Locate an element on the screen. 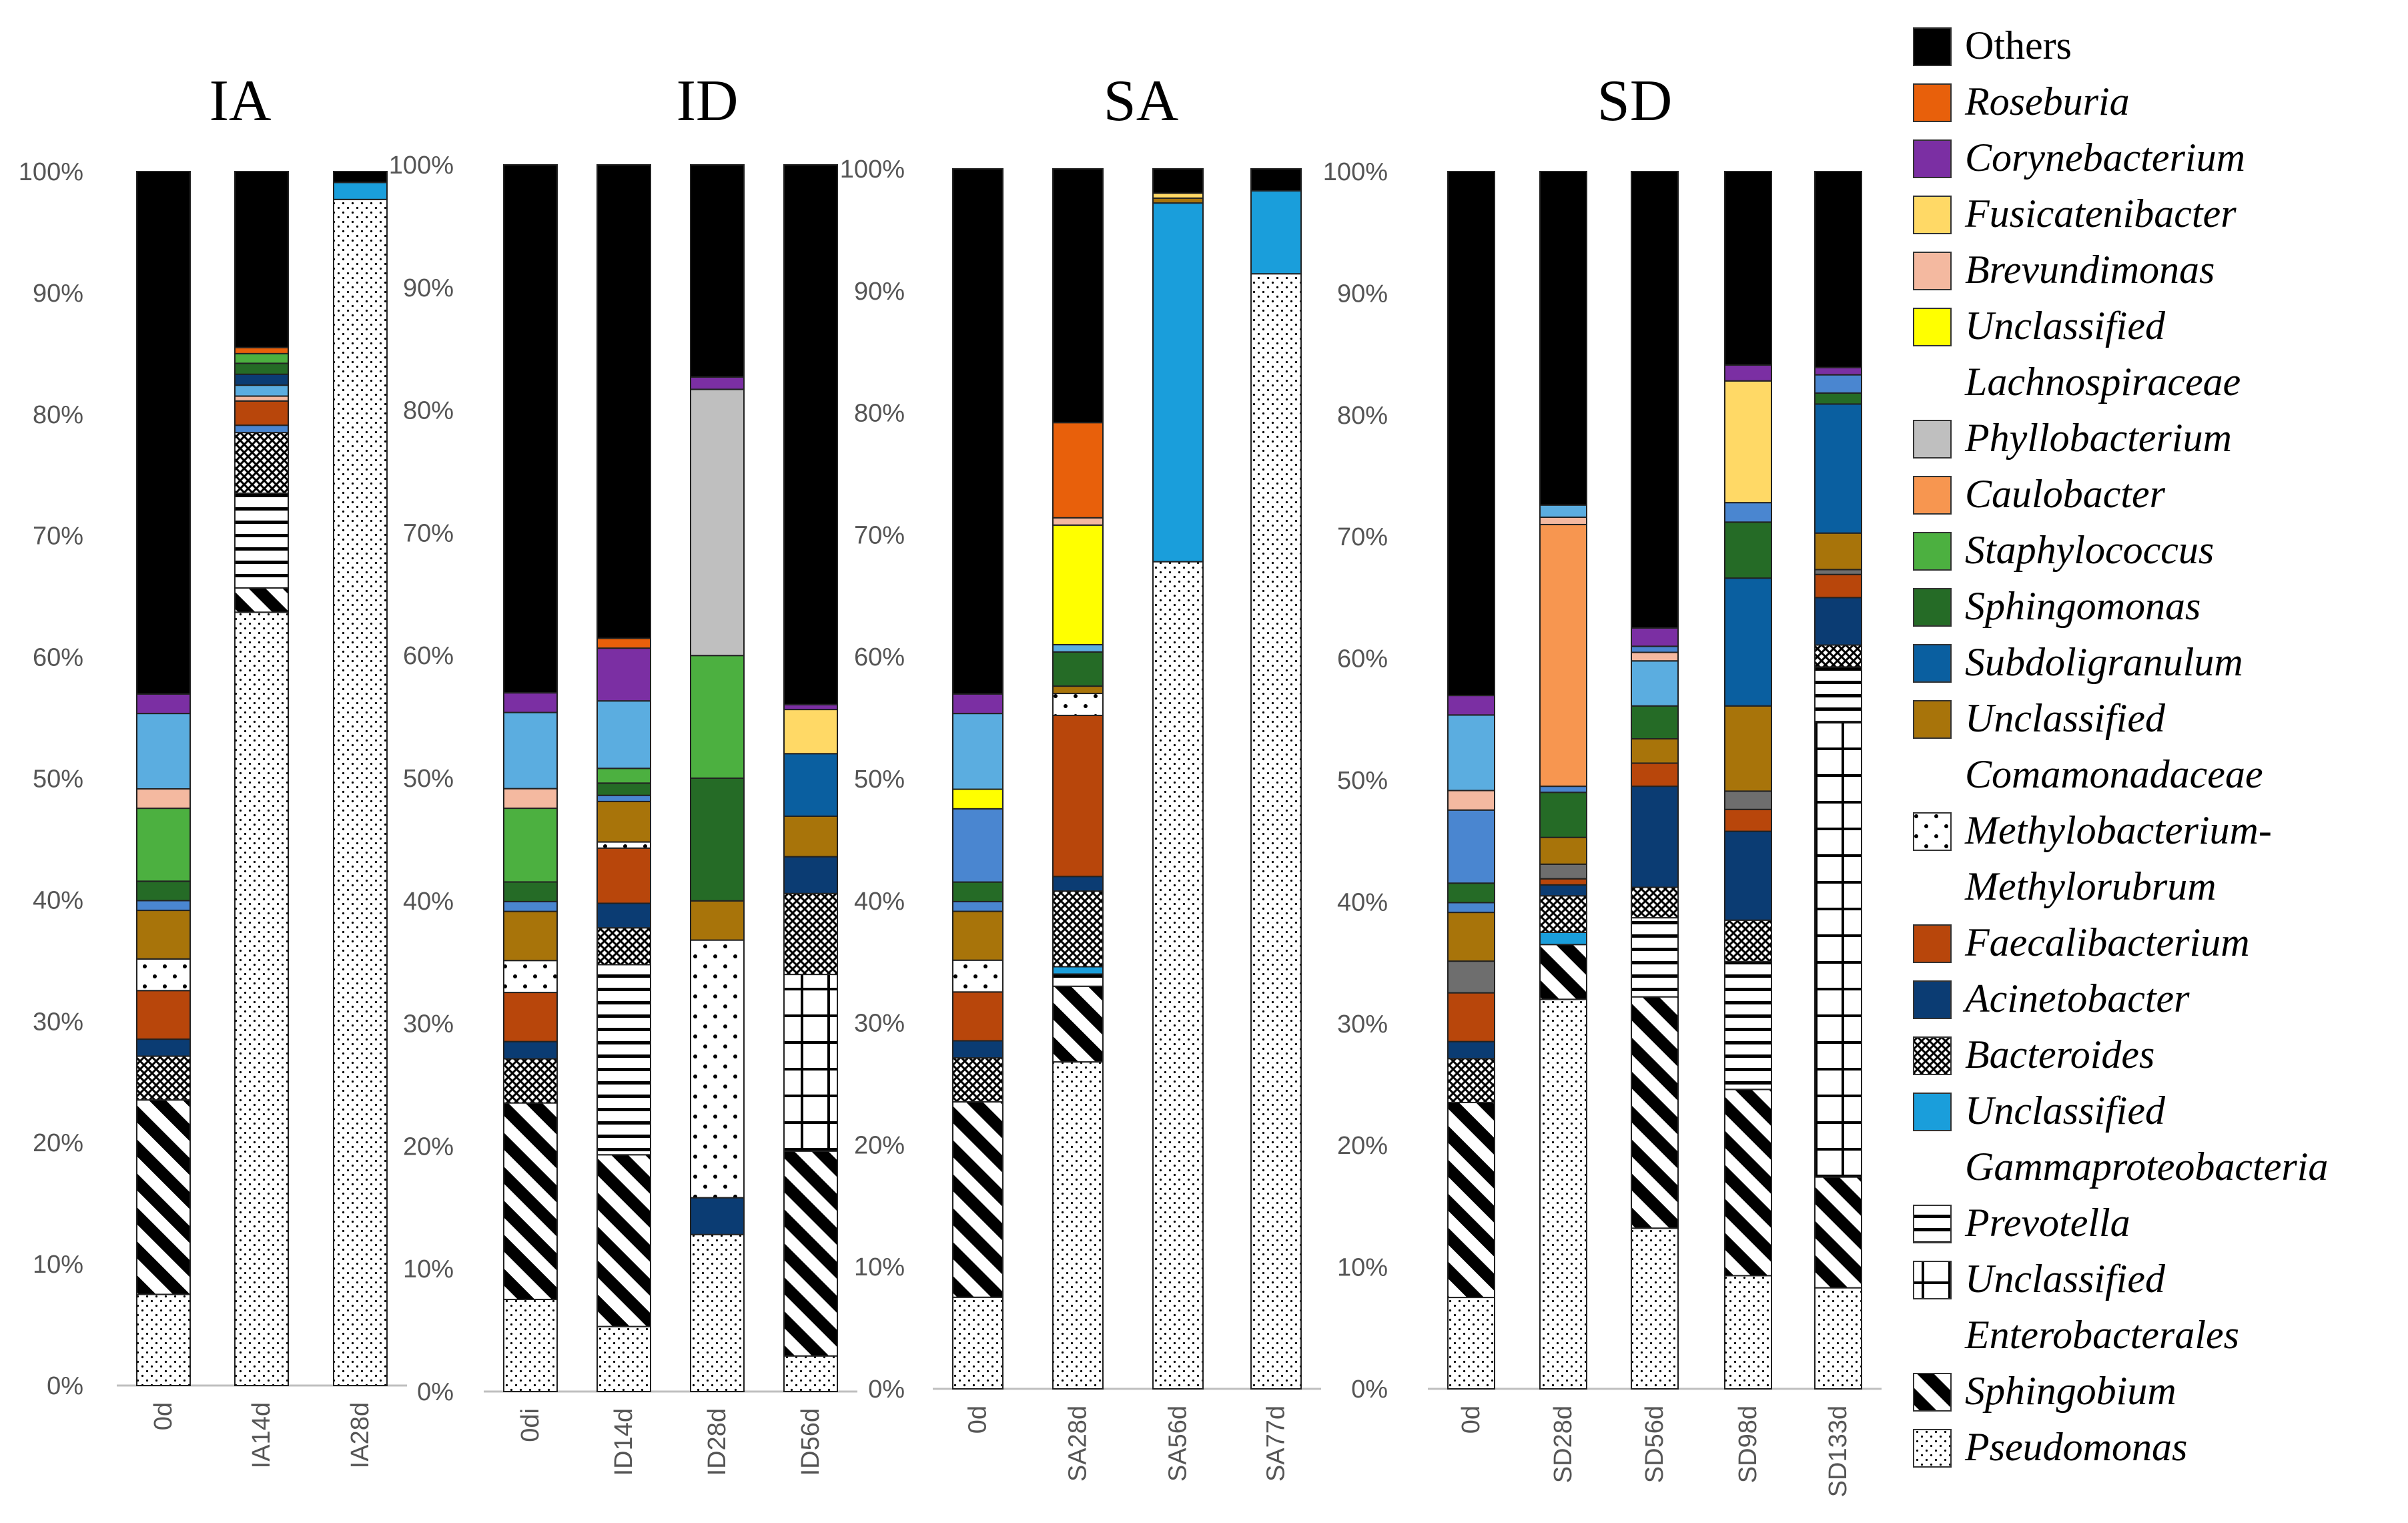 Image resolution: width=2408 pixels, height=1523 pixels. legend-label: Sphingomonas is located at coordinates (2082, 606).